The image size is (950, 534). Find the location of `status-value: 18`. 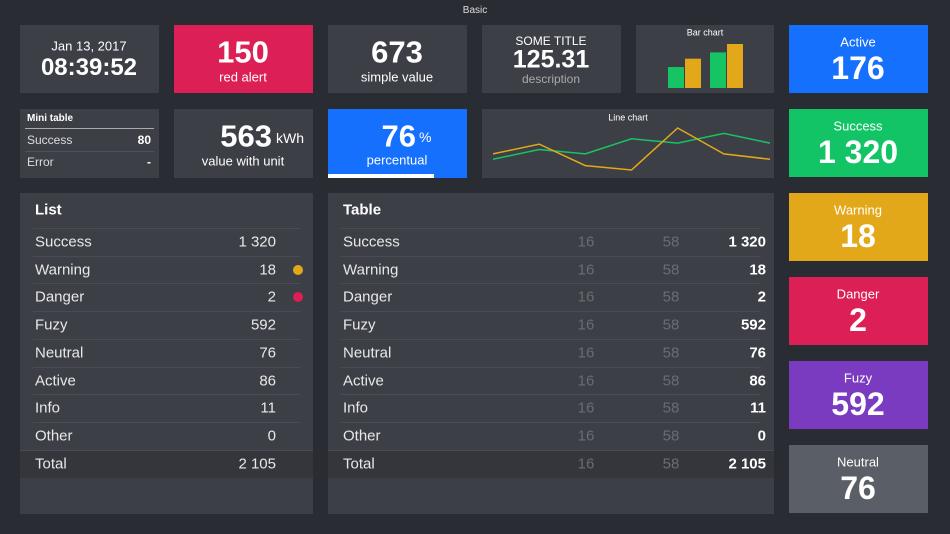

status-value: 18 is located at coordinates (858, 236).